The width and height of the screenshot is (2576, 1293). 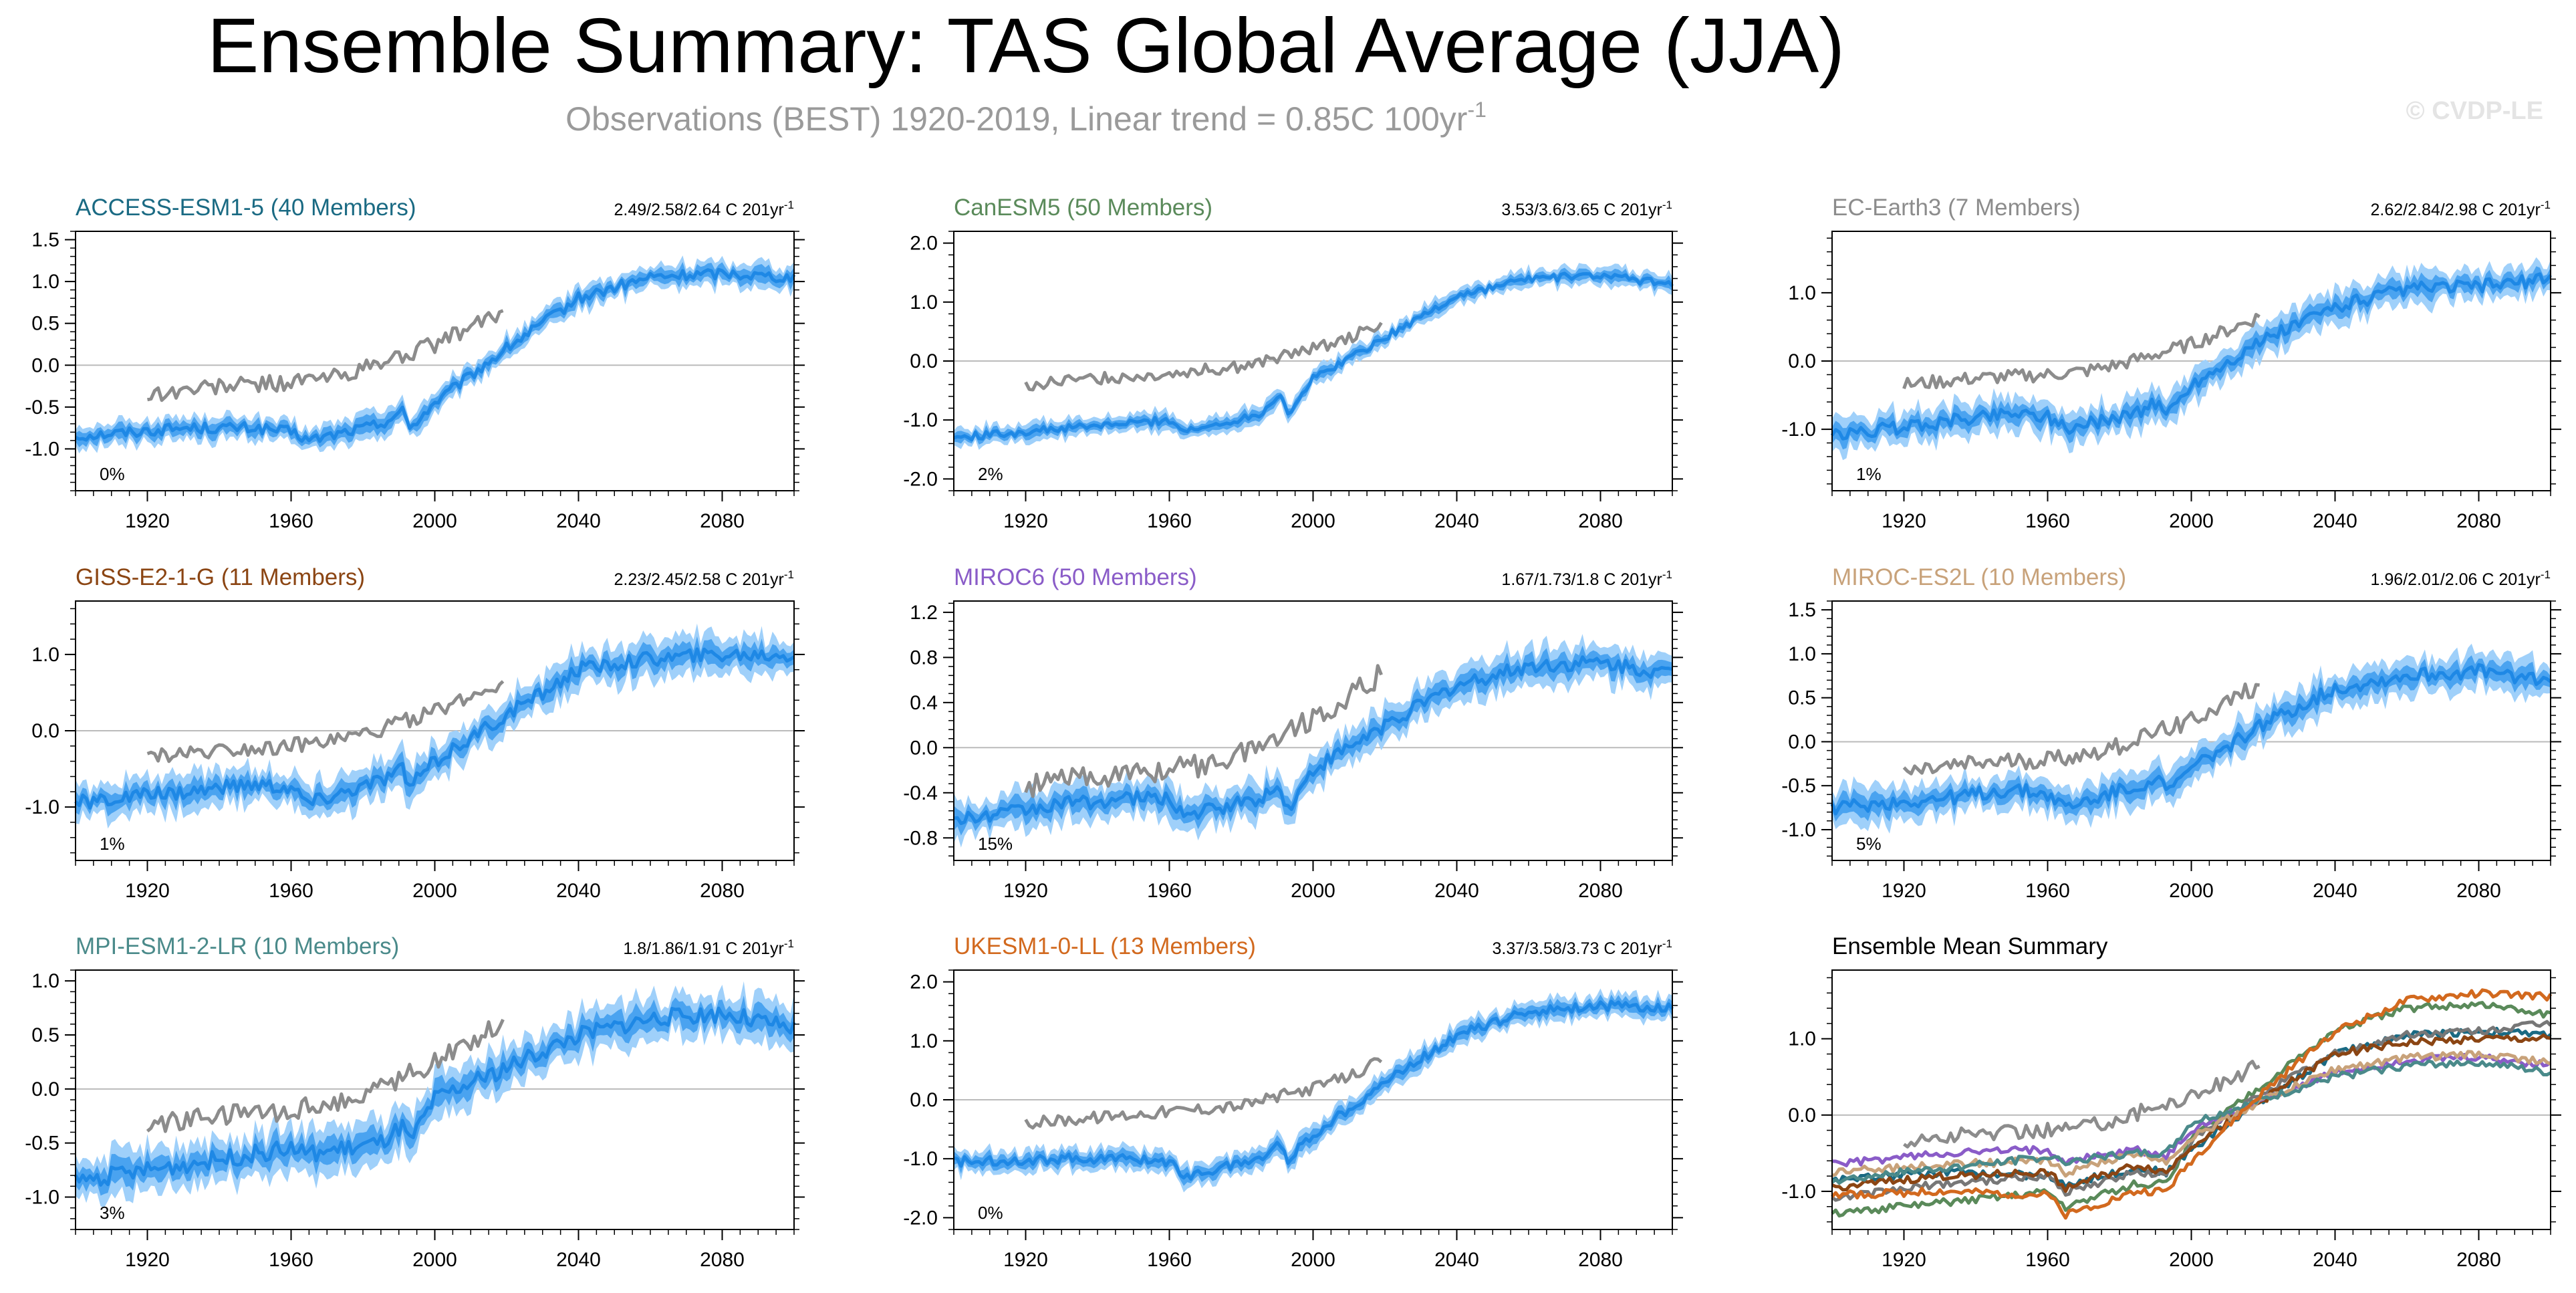 What do you see at coordinates (1582, 579) in the screenshot?
I see `trend-text: 1.67/1.73/1.8 C 201yr` at bounding box center [1582, 579].